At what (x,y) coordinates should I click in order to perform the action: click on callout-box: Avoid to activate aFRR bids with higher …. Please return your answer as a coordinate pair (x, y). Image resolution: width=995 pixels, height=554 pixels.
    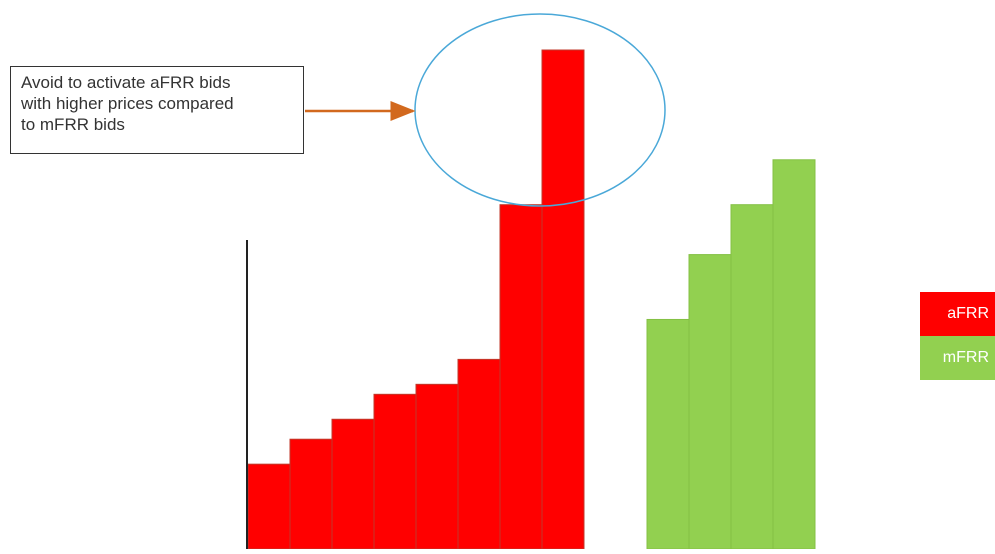
    Looking at the image, I should click on (157, 110).